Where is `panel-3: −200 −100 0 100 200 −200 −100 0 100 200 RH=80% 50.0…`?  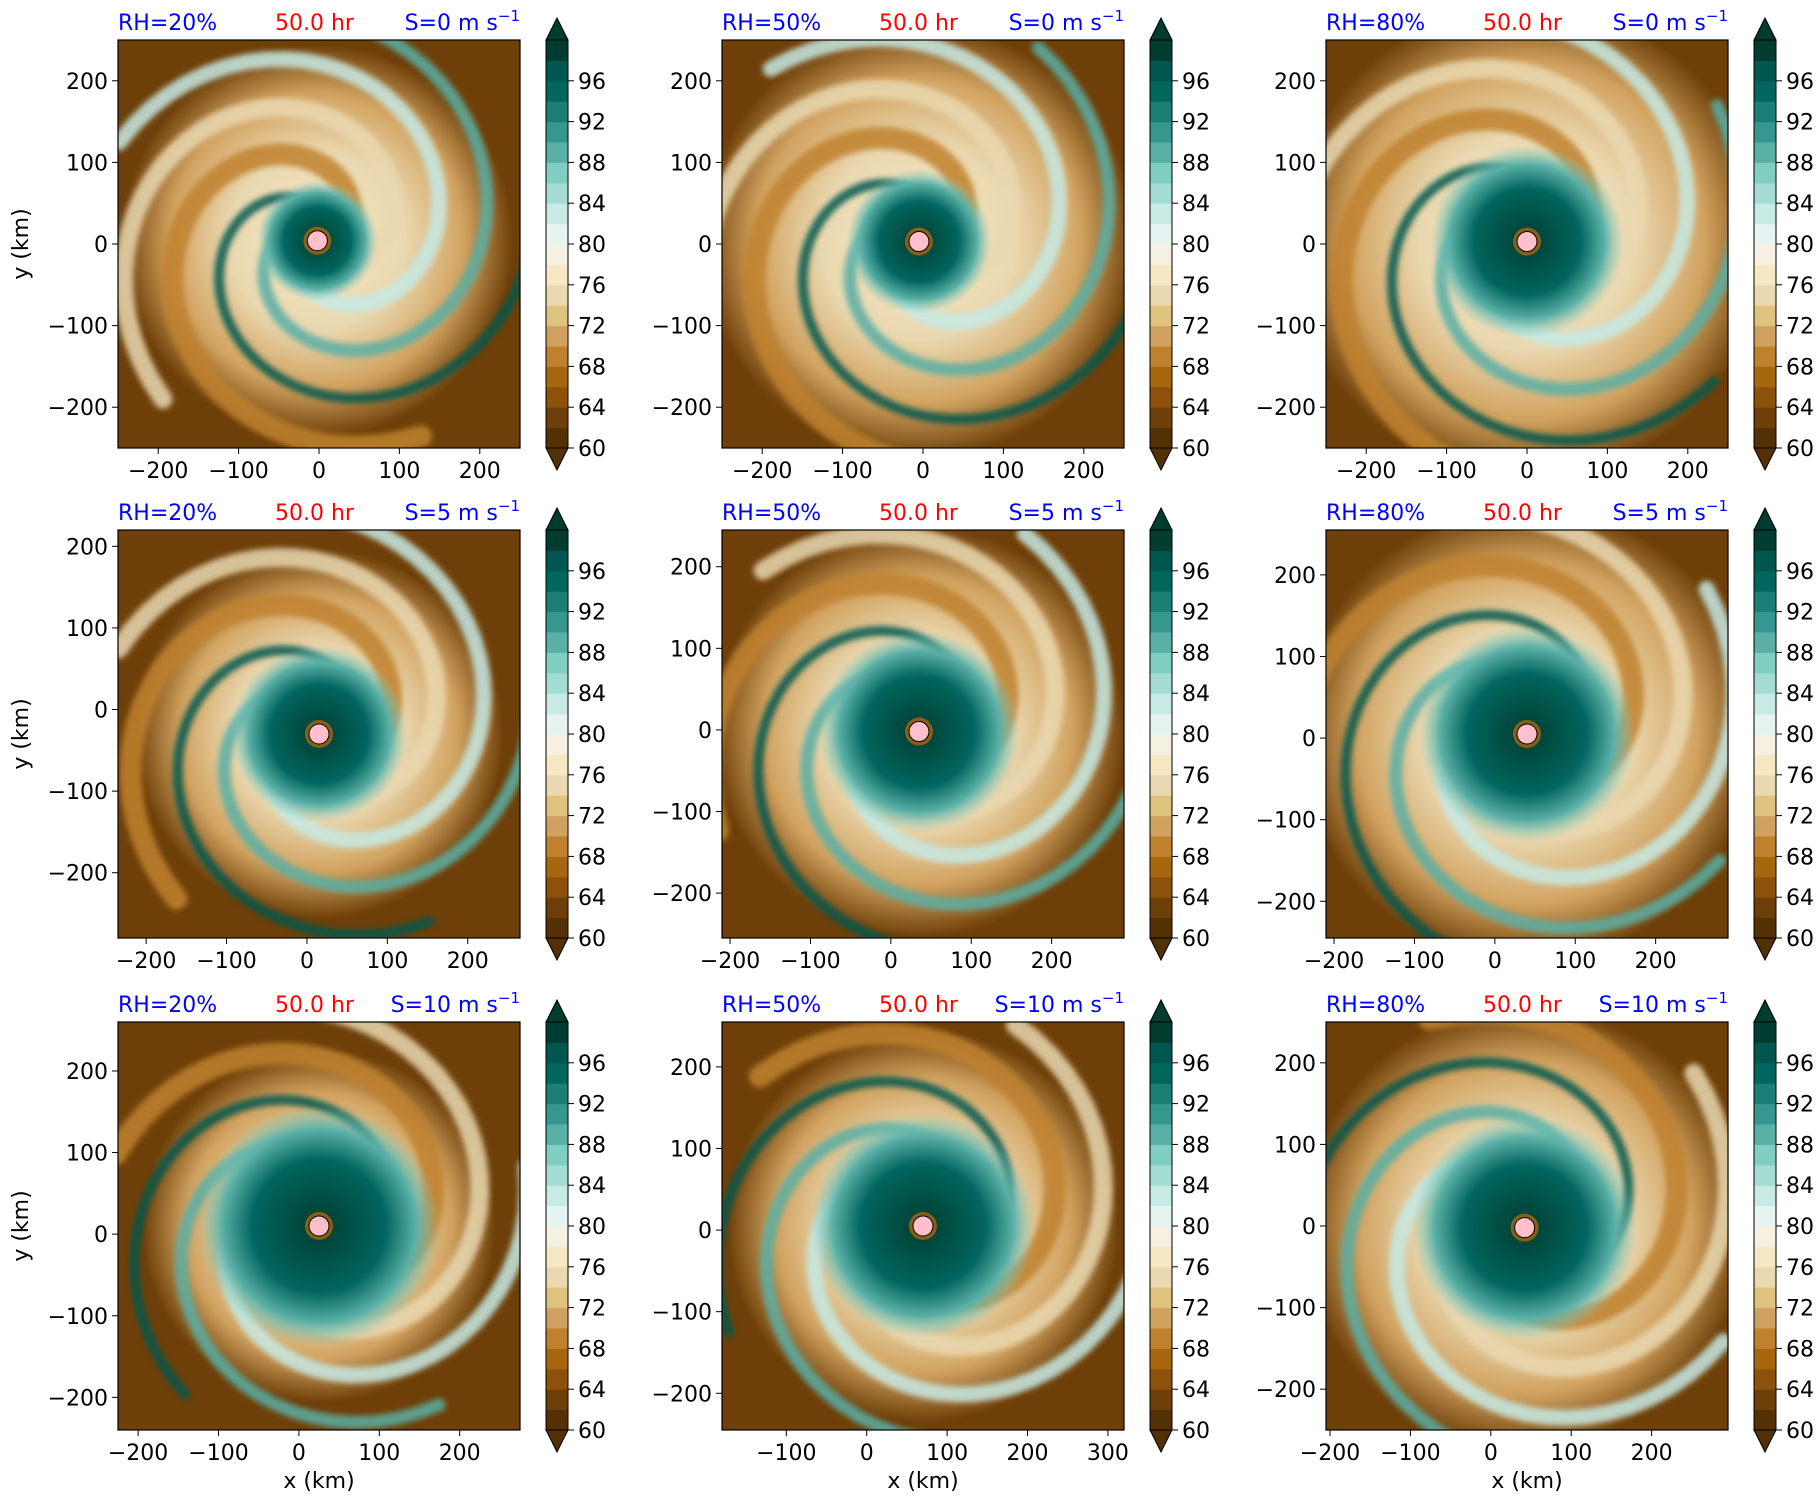
panel-3: −200 −100 0 100 200 −200 −100 0 100 200 RH=80% 50.0… is located at coordinates (1535, 245).